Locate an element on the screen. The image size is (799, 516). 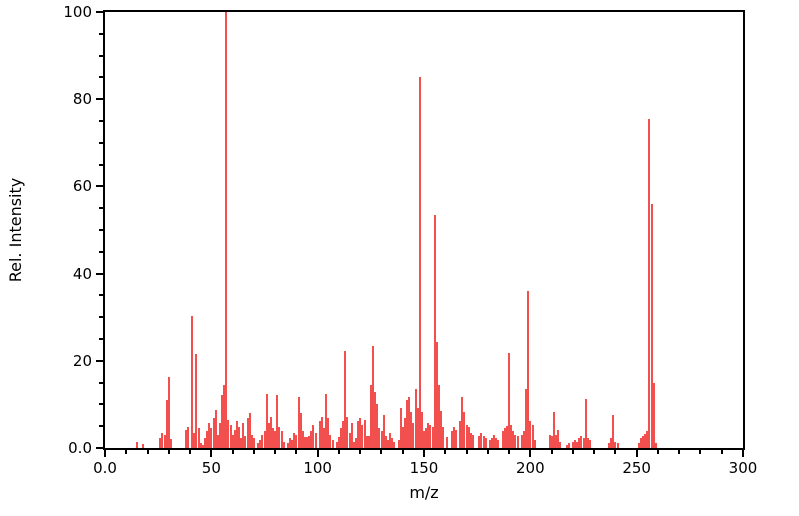
x-tick-label: 200 is located at coordinates (530, 468).